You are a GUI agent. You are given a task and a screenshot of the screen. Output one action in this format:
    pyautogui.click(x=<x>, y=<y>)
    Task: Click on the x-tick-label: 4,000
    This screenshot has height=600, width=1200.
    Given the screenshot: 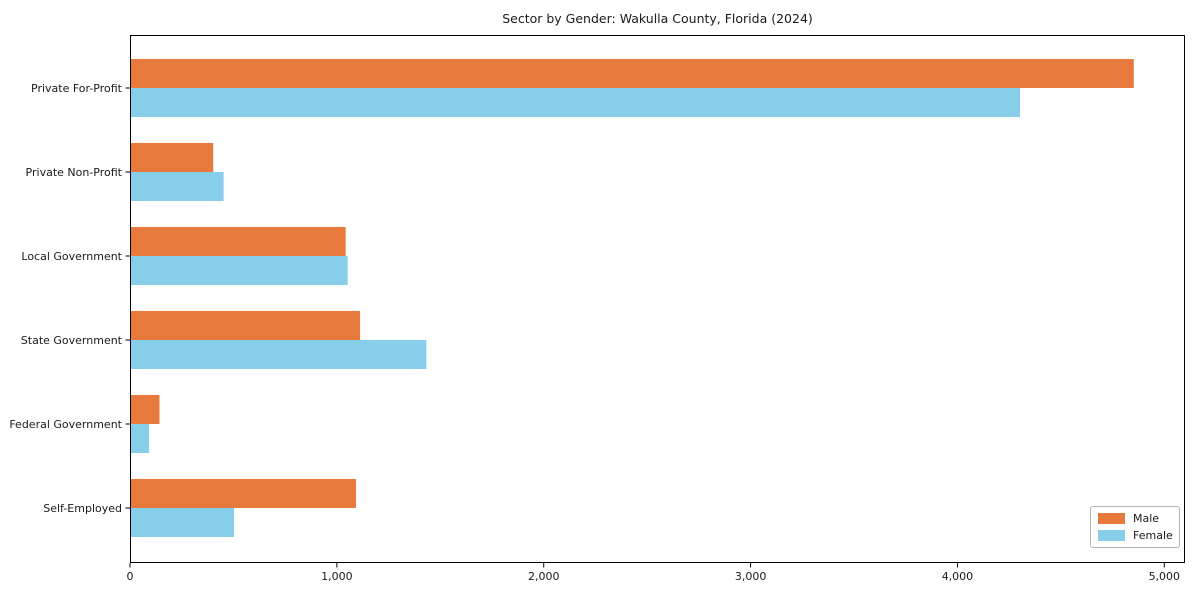 What is the action you would take?
    pyautogui.click(x=958, y=576)
    